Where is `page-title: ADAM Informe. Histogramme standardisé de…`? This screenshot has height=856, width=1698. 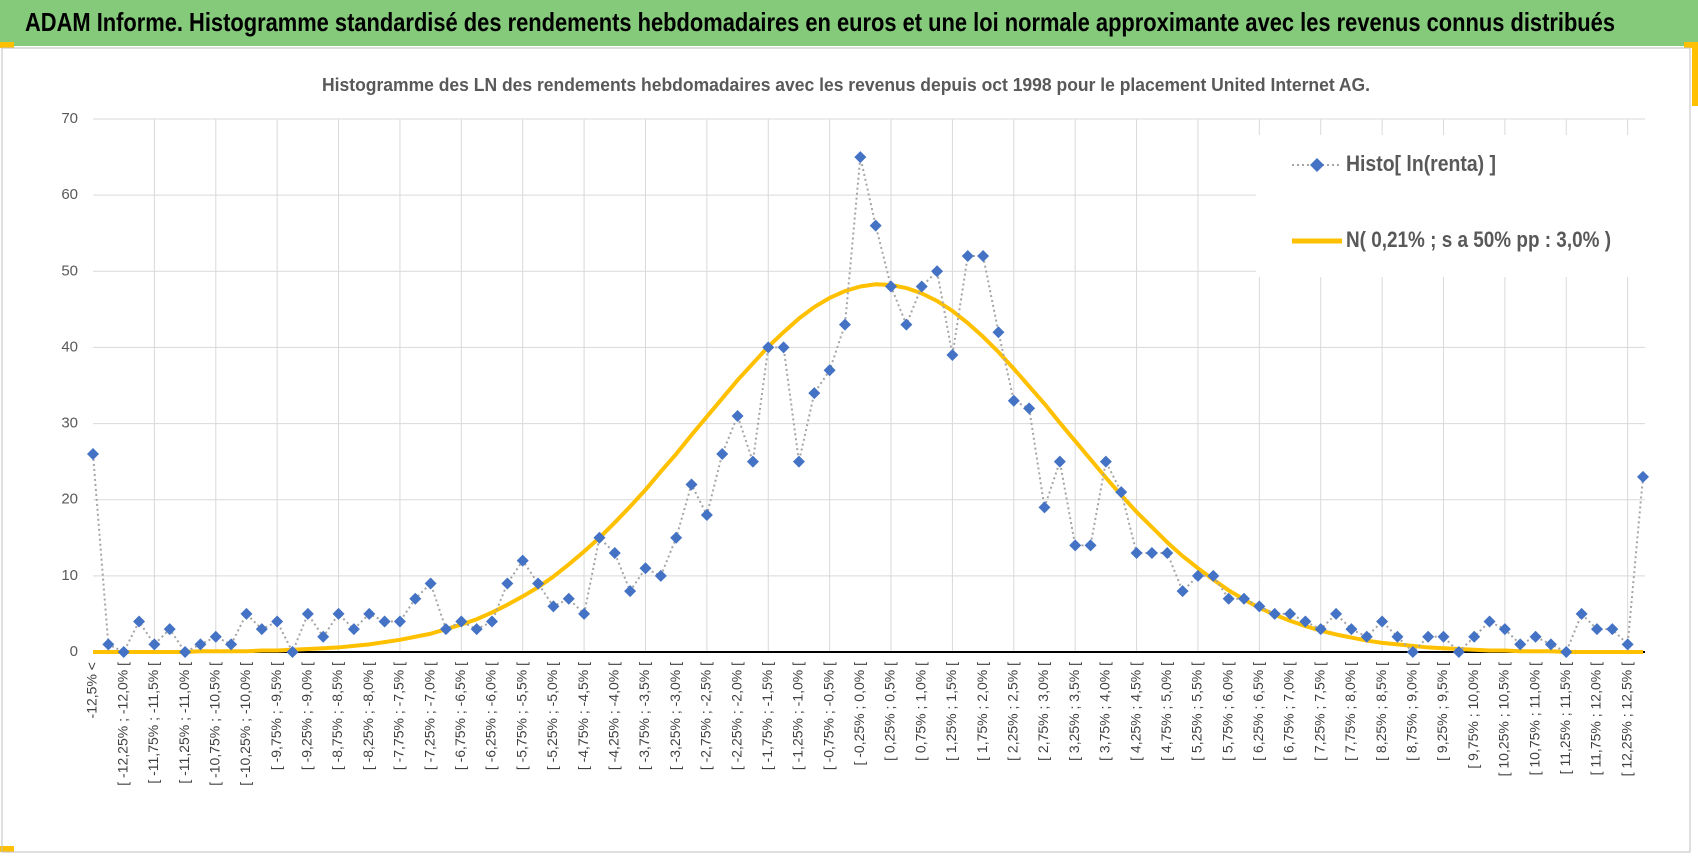
page-title: ADAM Informe. Histogramme standardisé de… is located at coordinates (820, 22).